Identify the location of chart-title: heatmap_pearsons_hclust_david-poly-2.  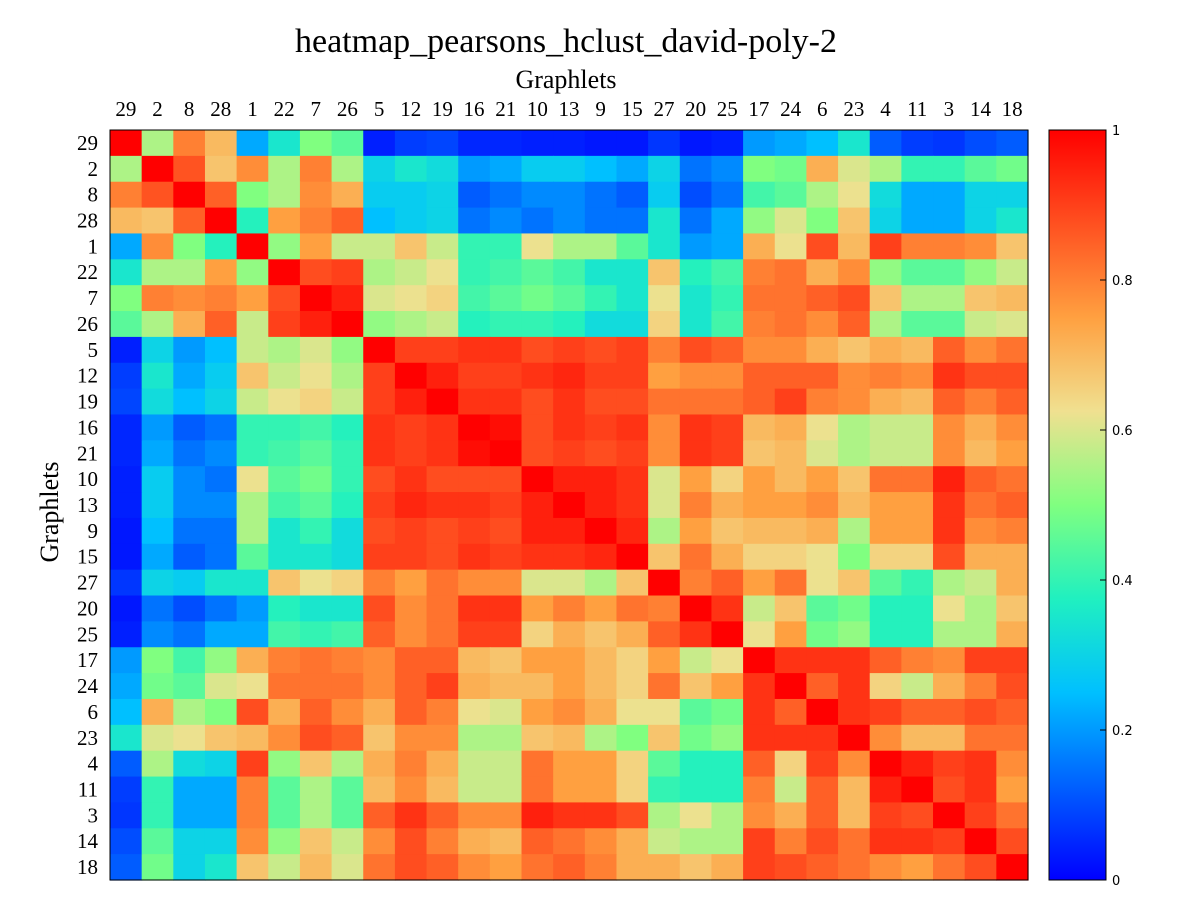
(566, 41).